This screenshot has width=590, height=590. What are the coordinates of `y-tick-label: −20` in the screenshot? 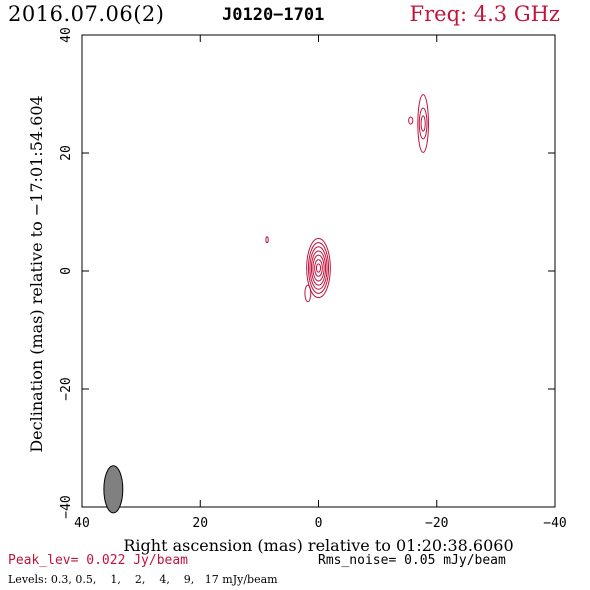 It's located at (66, 388).